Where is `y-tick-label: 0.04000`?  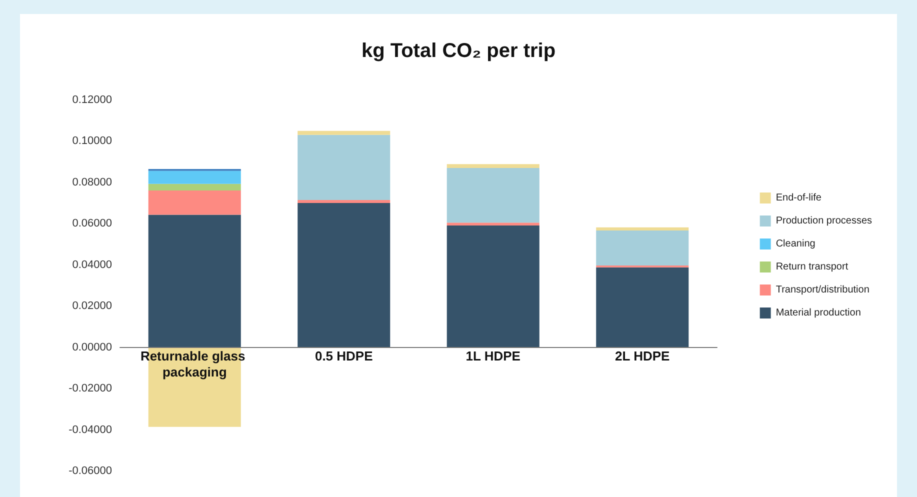
y-tick-label: 0.04000 is located at coordinates (92, 264).